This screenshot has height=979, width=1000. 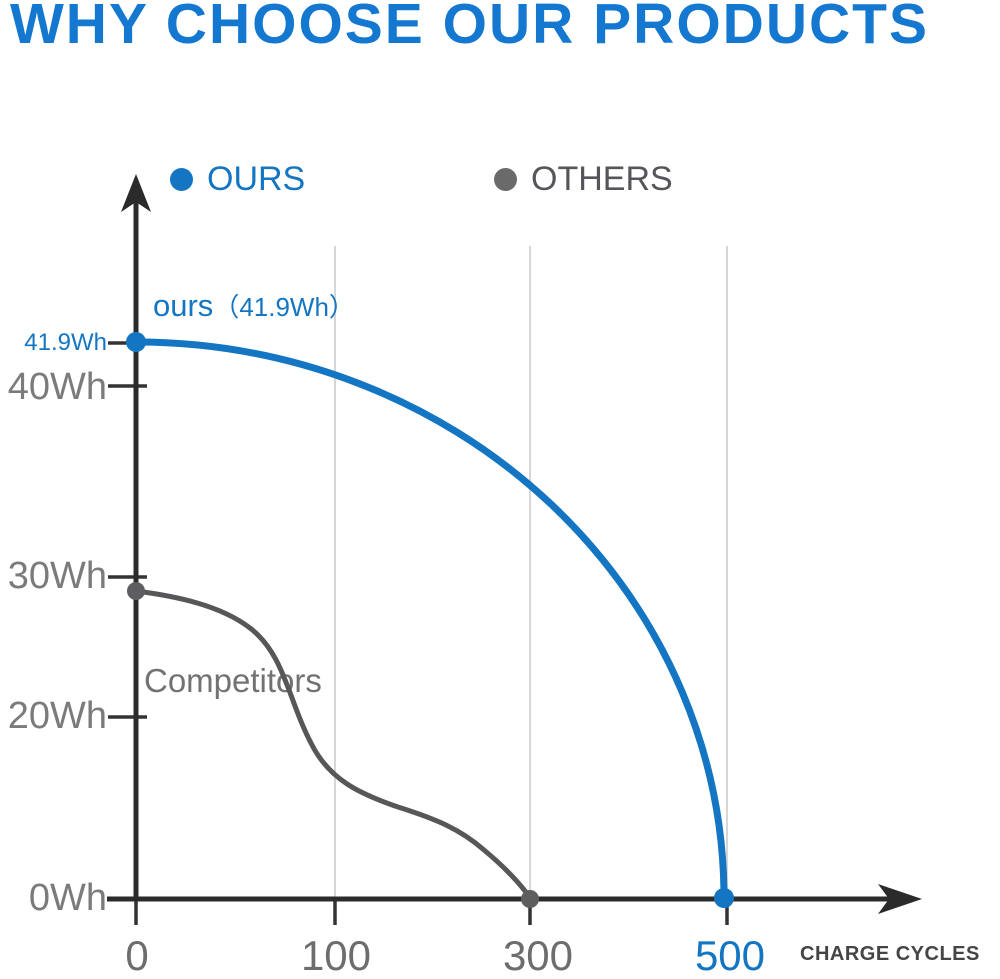 What do you see at coordinates (256, 179) in the screenshot?
I see `legend-label-ours: OURS` at bounding box center [256, 179].